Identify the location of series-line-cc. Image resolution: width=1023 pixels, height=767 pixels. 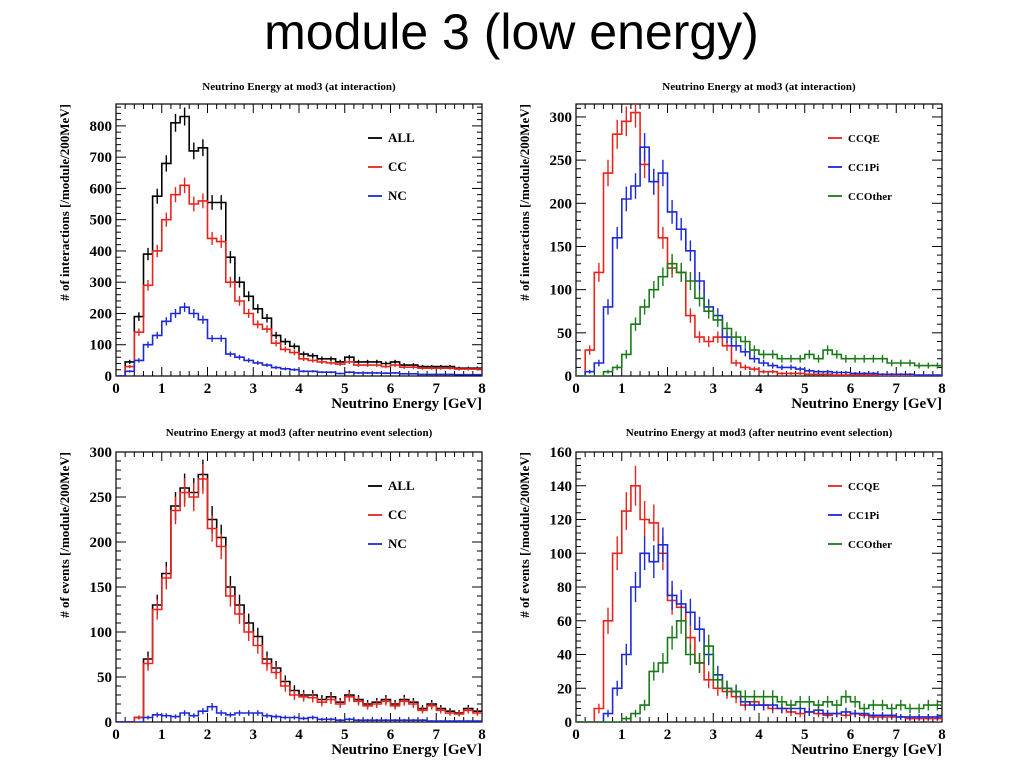
(299, 600).